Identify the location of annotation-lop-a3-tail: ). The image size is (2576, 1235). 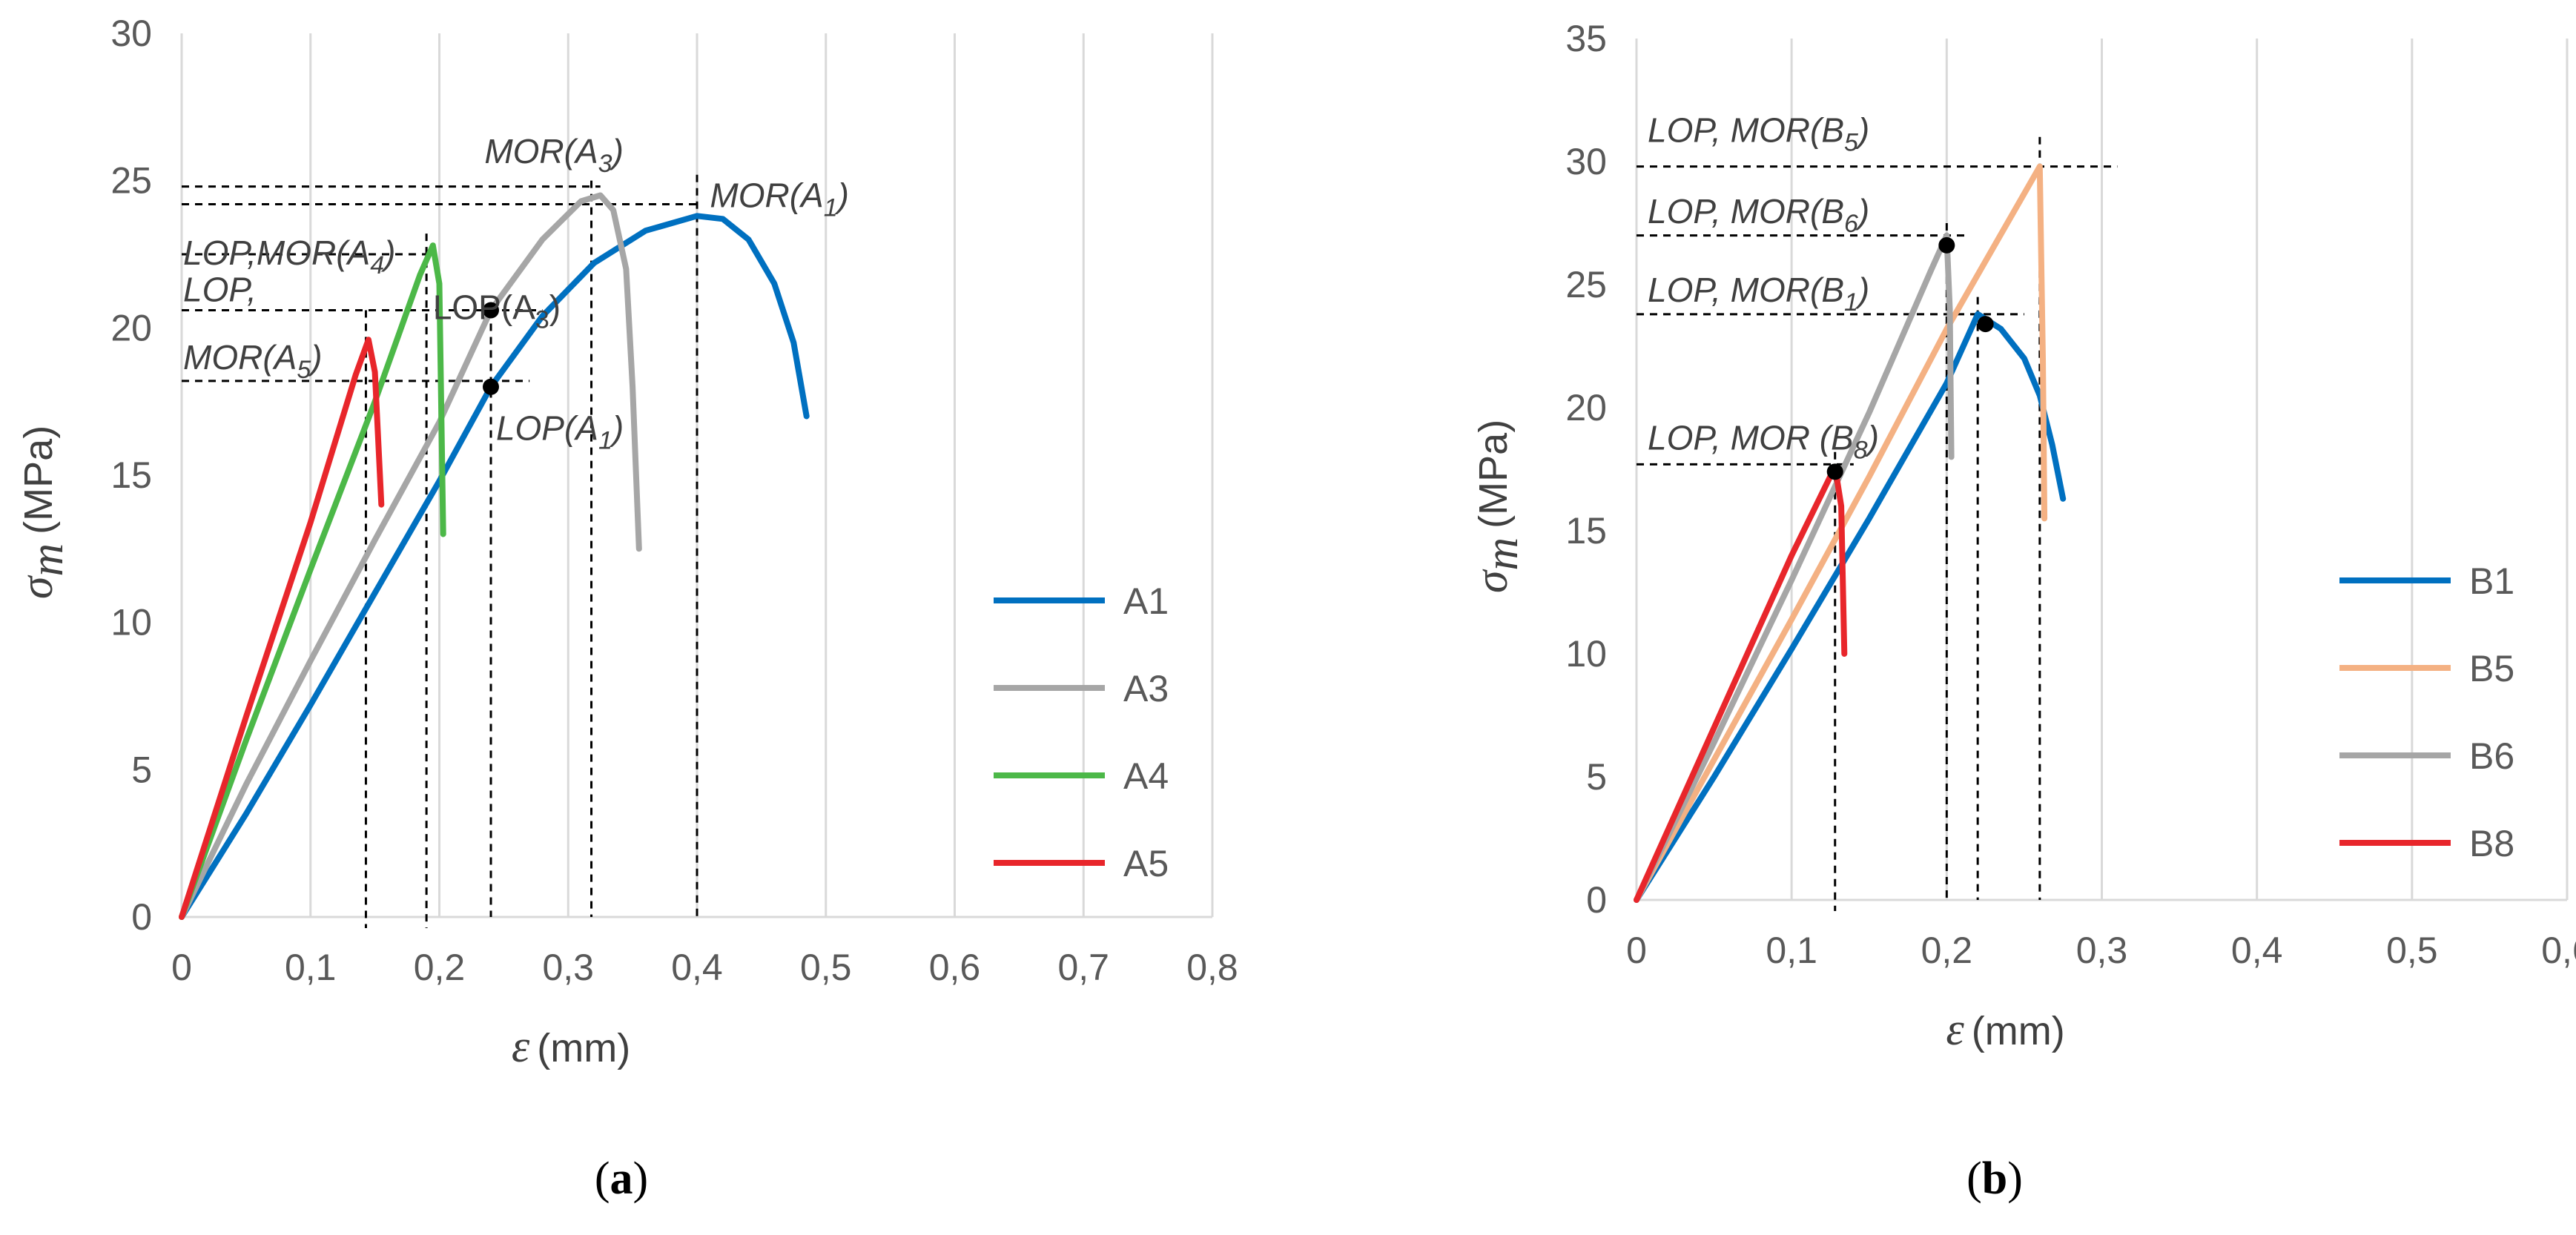
(555, 307).